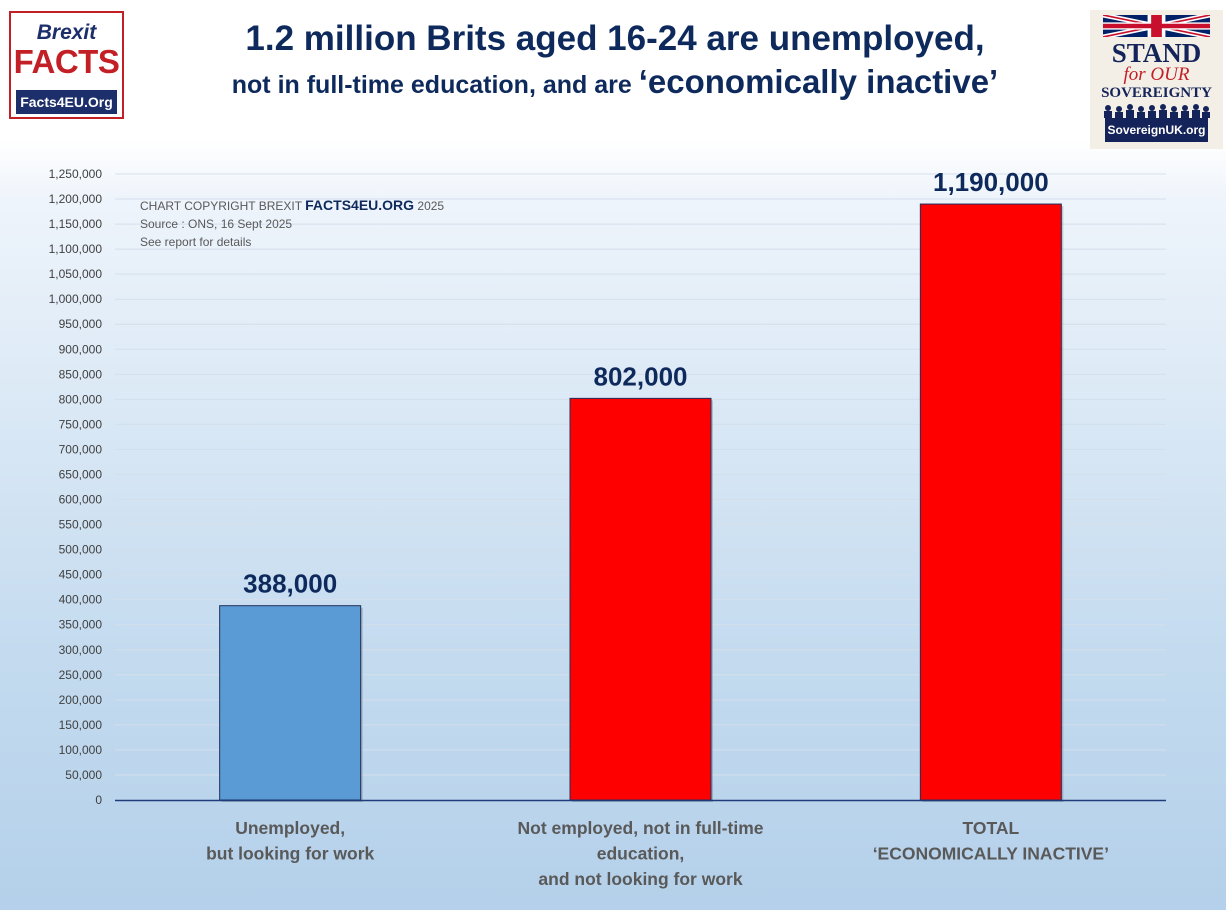 This screenshot has height=910, width=1226. I want to click on x-category-label: education,, so click(641, 854).